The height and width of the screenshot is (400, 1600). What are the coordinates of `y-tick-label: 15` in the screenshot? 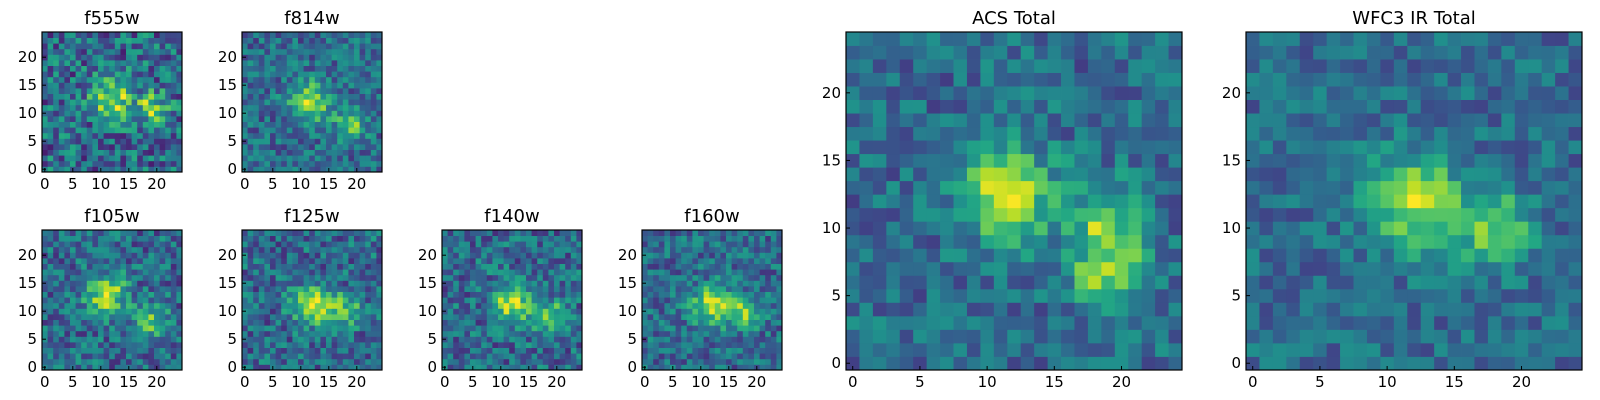 It's located at (627, 283).